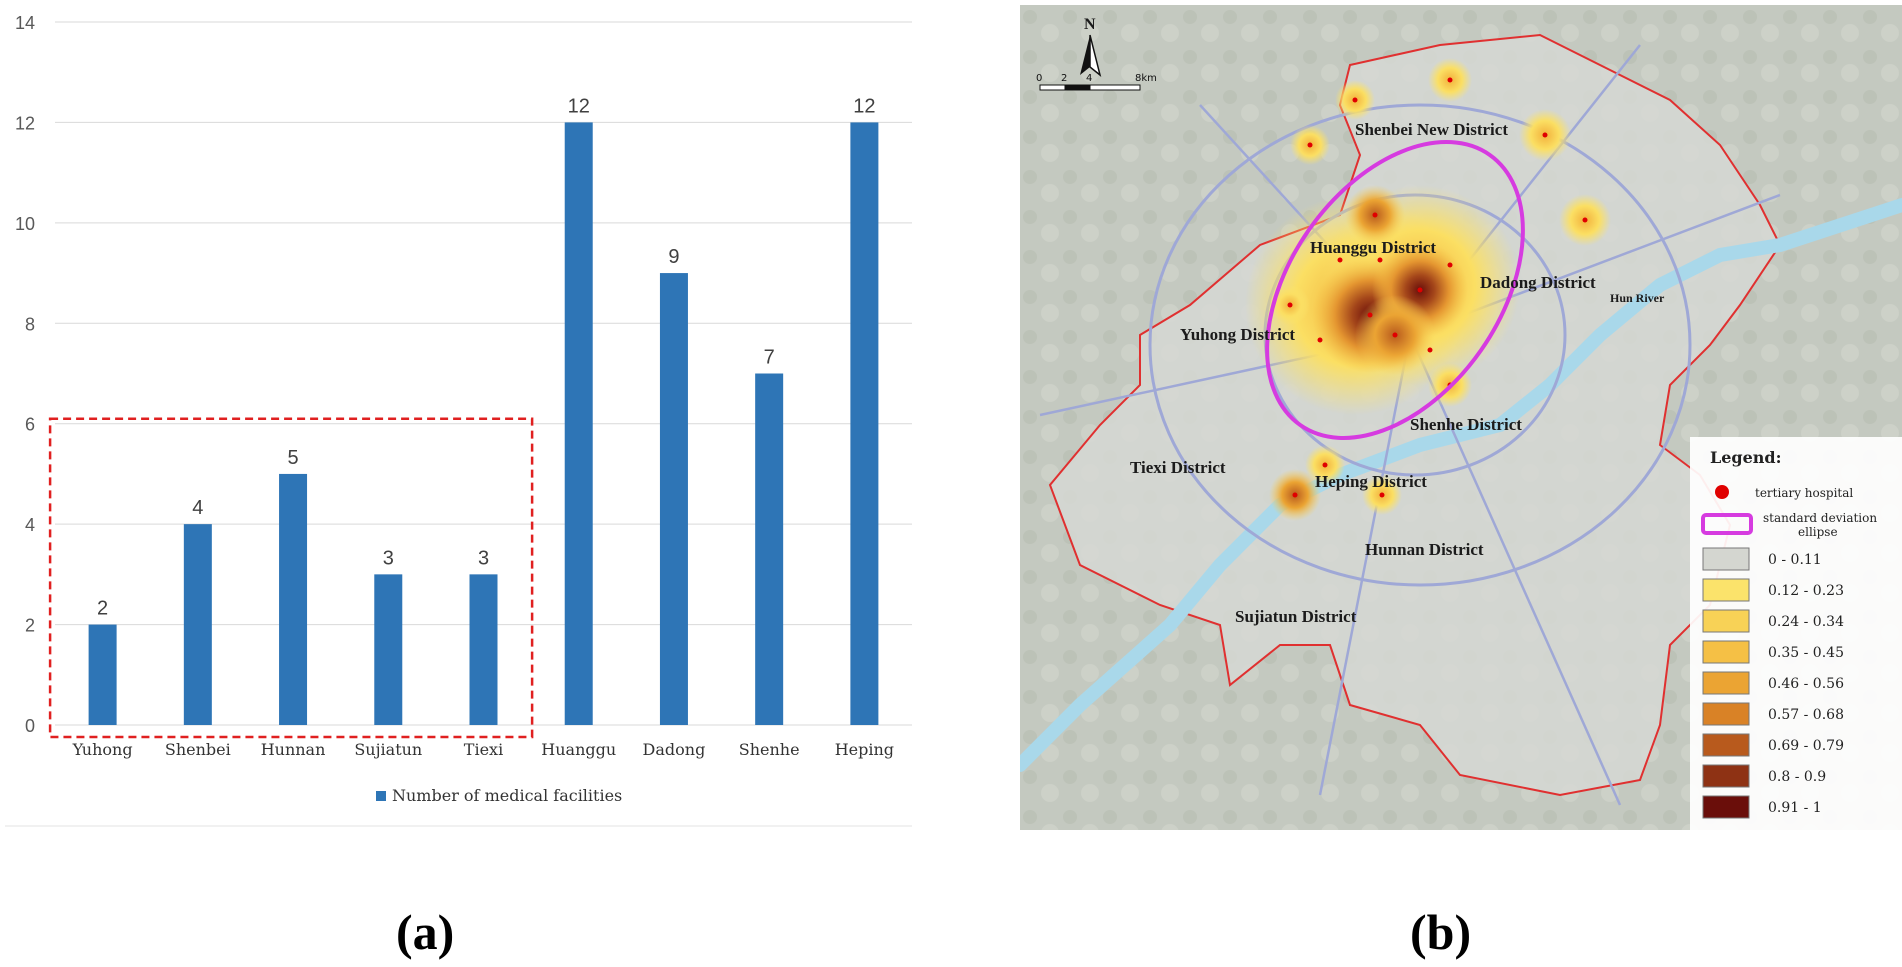 This screenshot has height=967, width=1902. I want to click on legend-class-label: 0.12 - 0.23, so click(1806, 591).